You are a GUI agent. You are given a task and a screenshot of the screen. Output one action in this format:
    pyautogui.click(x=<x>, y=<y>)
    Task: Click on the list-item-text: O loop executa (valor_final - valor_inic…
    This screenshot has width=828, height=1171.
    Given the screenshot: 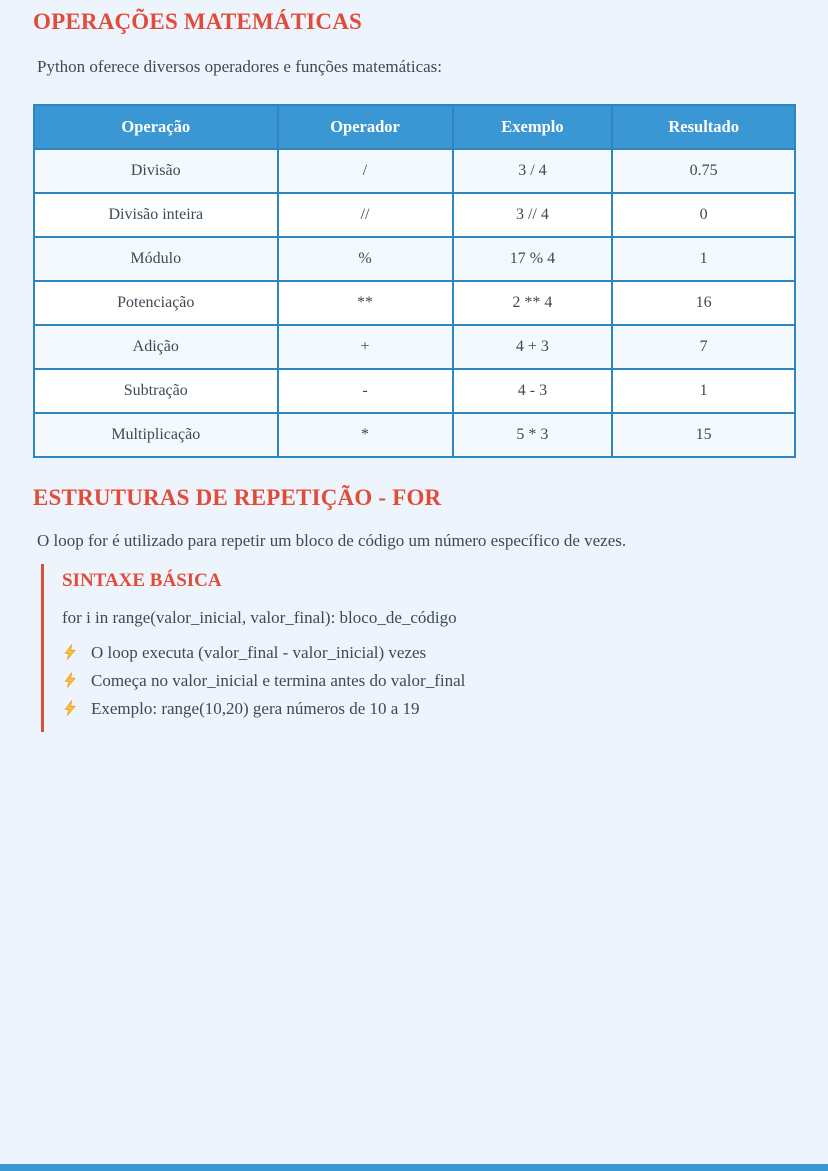 What is the action you would take?
    pyautogui.click(x=259, y=652)
    